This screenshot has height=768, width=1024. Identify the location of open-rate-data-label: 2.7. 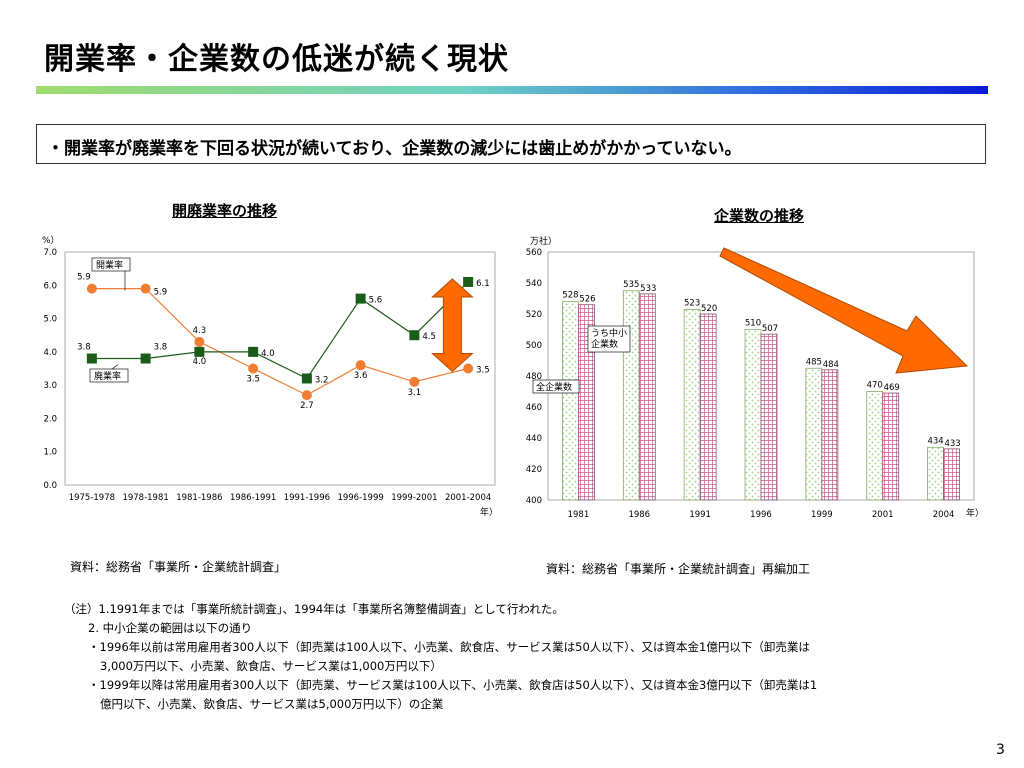
(307, 406).